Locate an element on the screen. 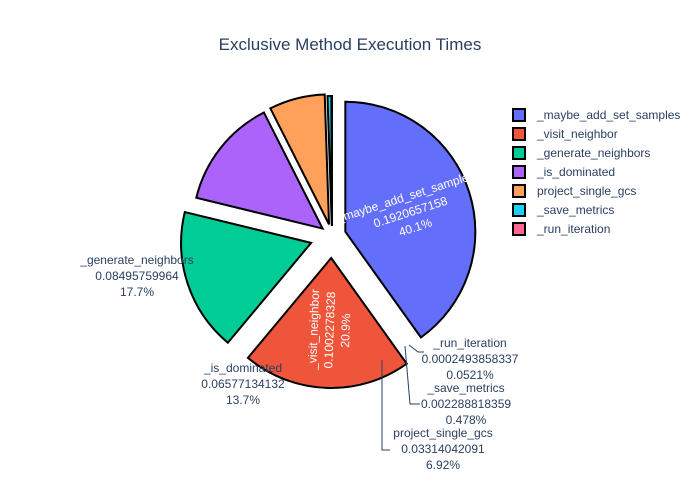 Image resolution: width=700 pixels, height=500 pixels. legend-item-is-dominated: _is_dominated is located at coordinates (563, 172).